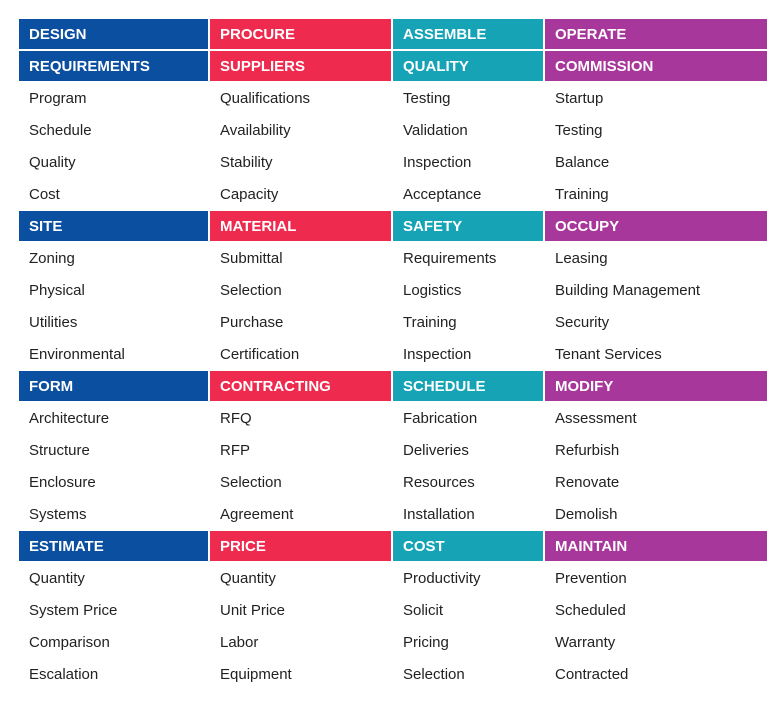 Image resolution: width=783 pixels, height=727 pixels. What do you see at coordinates (53, 322) in the screenshot?
I see `list-item: Utilities` at bounding box center [53, 322].